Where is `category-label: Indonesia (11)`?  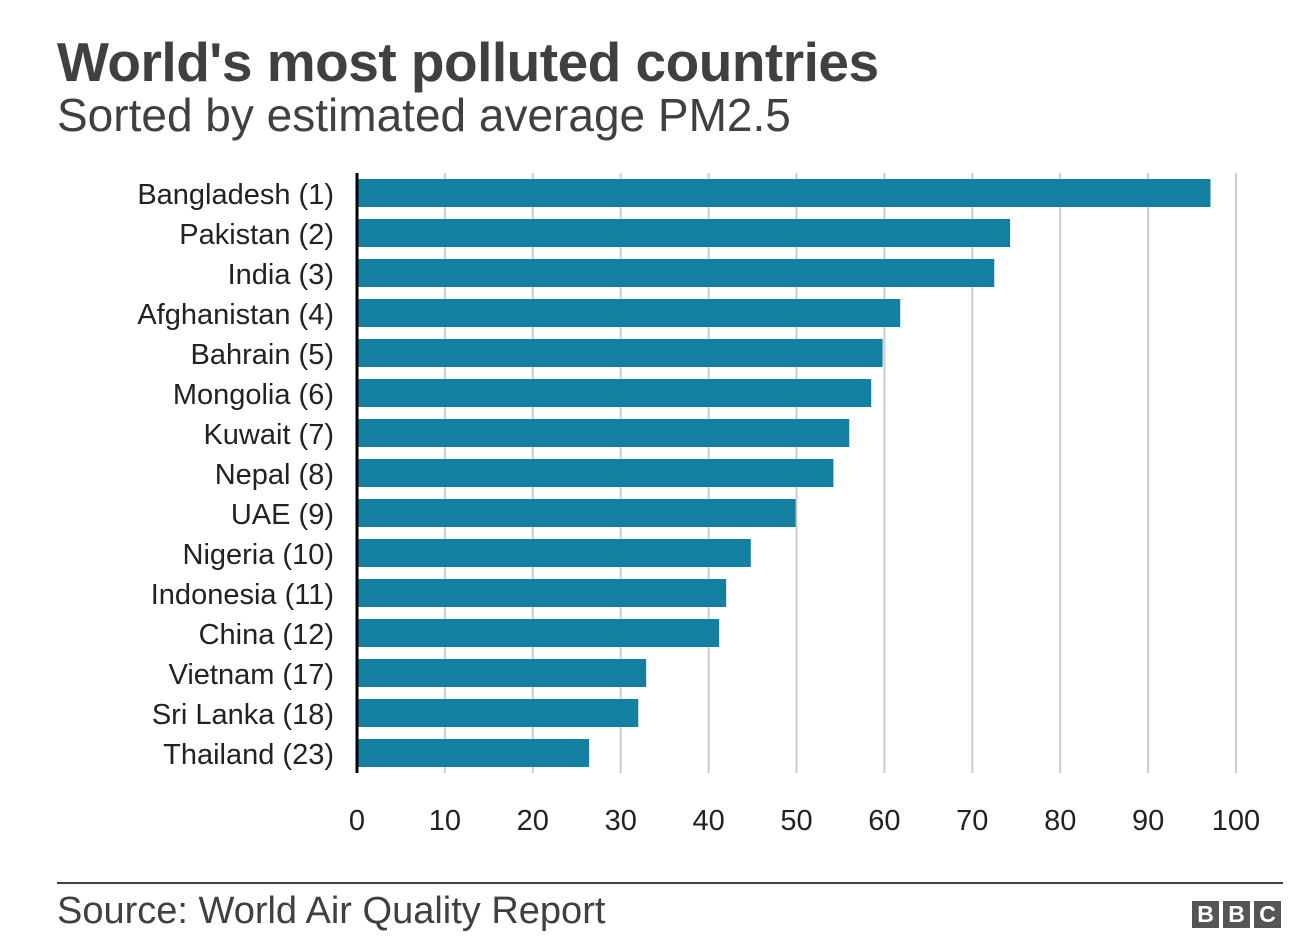 category-label: Indonesia (11) is located at coordinates (242, 595).